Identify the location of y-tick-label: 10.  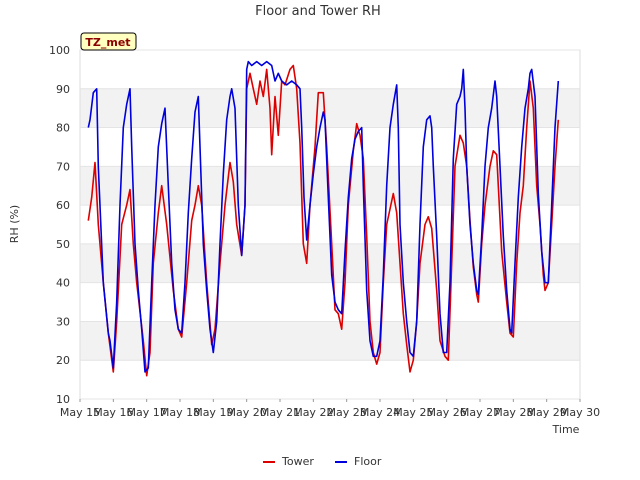
(63, 399).